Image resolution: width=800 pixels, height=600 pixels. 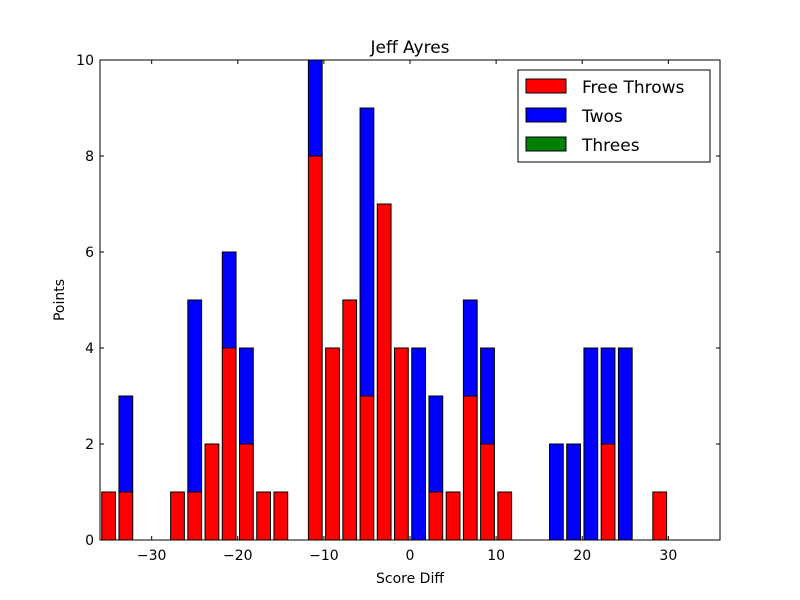 What do you see at coordinates (89, 445) in the screenshot?
I see `y-tick-label: 2` at bounding box center [89, 445].